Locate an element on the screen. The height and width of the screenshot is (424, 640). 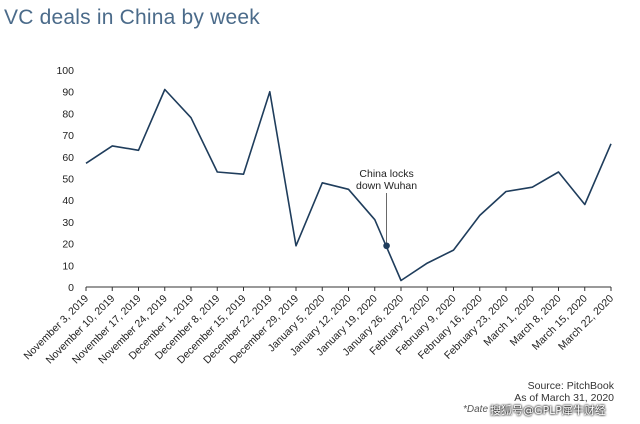
chart-title: VC deals in China by week is located at coordinates (132, 17).